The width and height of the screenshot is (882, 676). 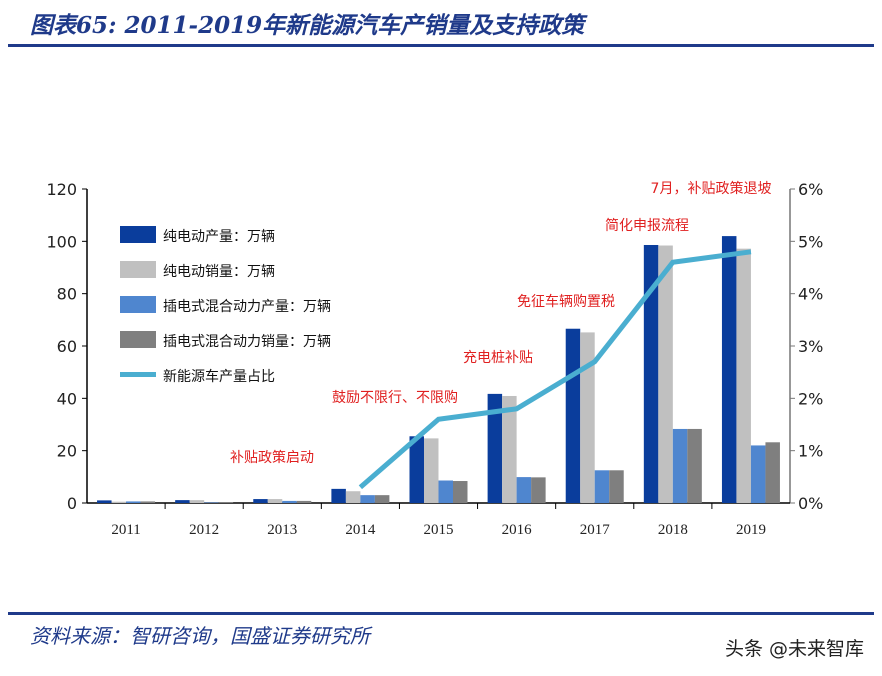 What do you see at coordinates (219, 272) in the screenshot?
I see `legend-label: 纯电动销量：万辆` at bounding box center [219, 272].